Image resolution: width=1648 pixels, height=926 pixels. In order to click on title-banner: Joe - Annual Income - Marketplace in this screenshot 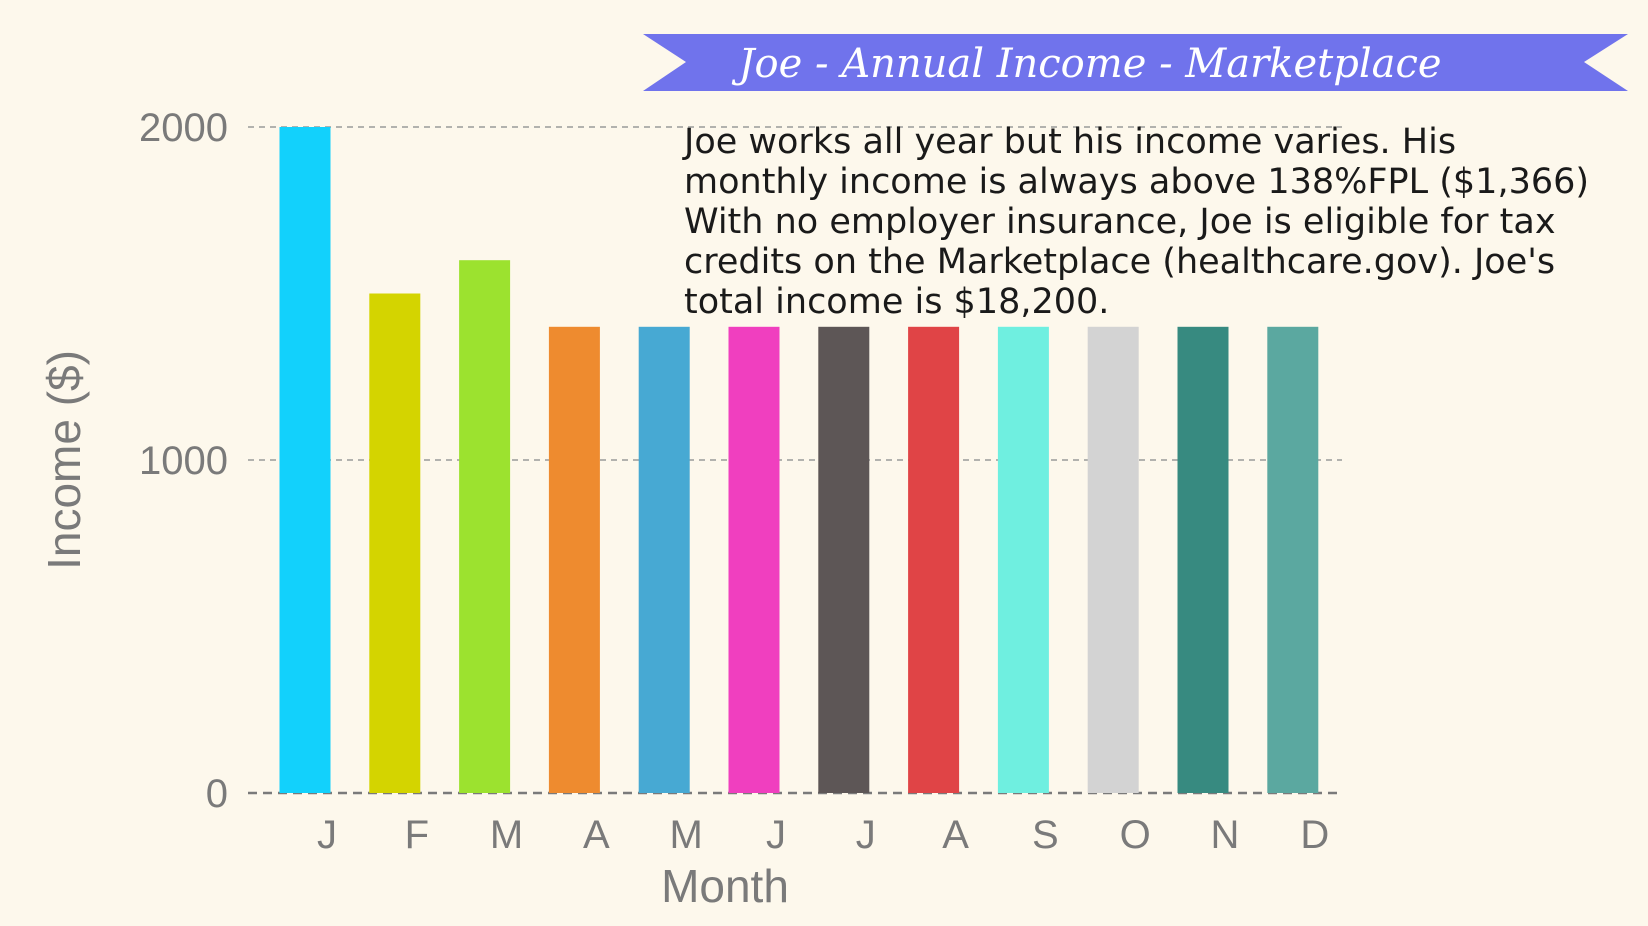, I will do `click(1135, 62)`.